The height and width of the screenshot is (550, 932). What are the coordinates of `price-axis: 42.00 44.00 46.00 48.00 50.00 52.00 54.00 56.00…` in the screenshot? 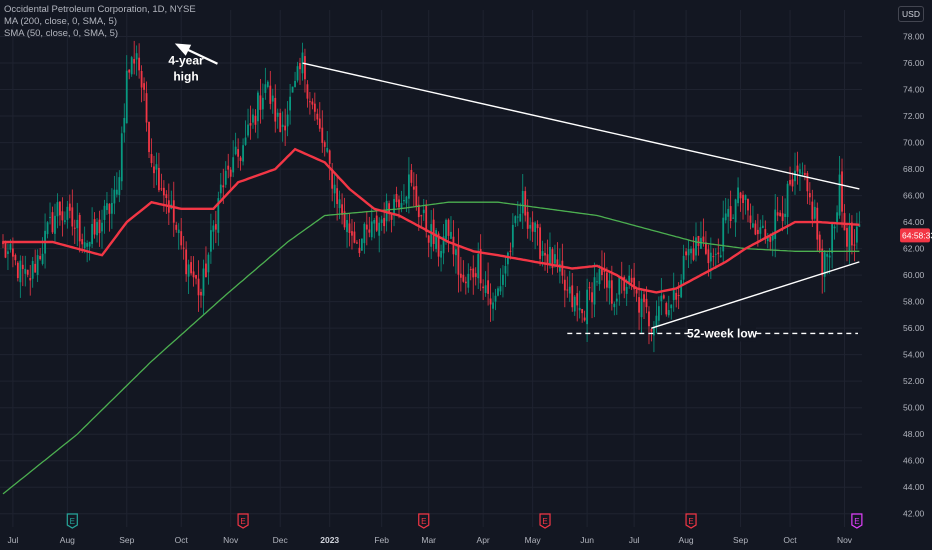 It's located at (914, 275).